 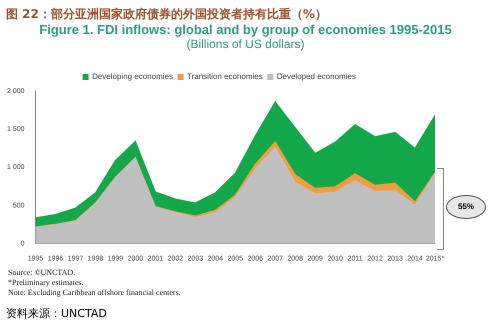 What do you see at coordinates (94, 293) in the screenshot?
I see `text: Note: Excluding Caribbean offshore financial centers.` at bounding box center [94, 293].